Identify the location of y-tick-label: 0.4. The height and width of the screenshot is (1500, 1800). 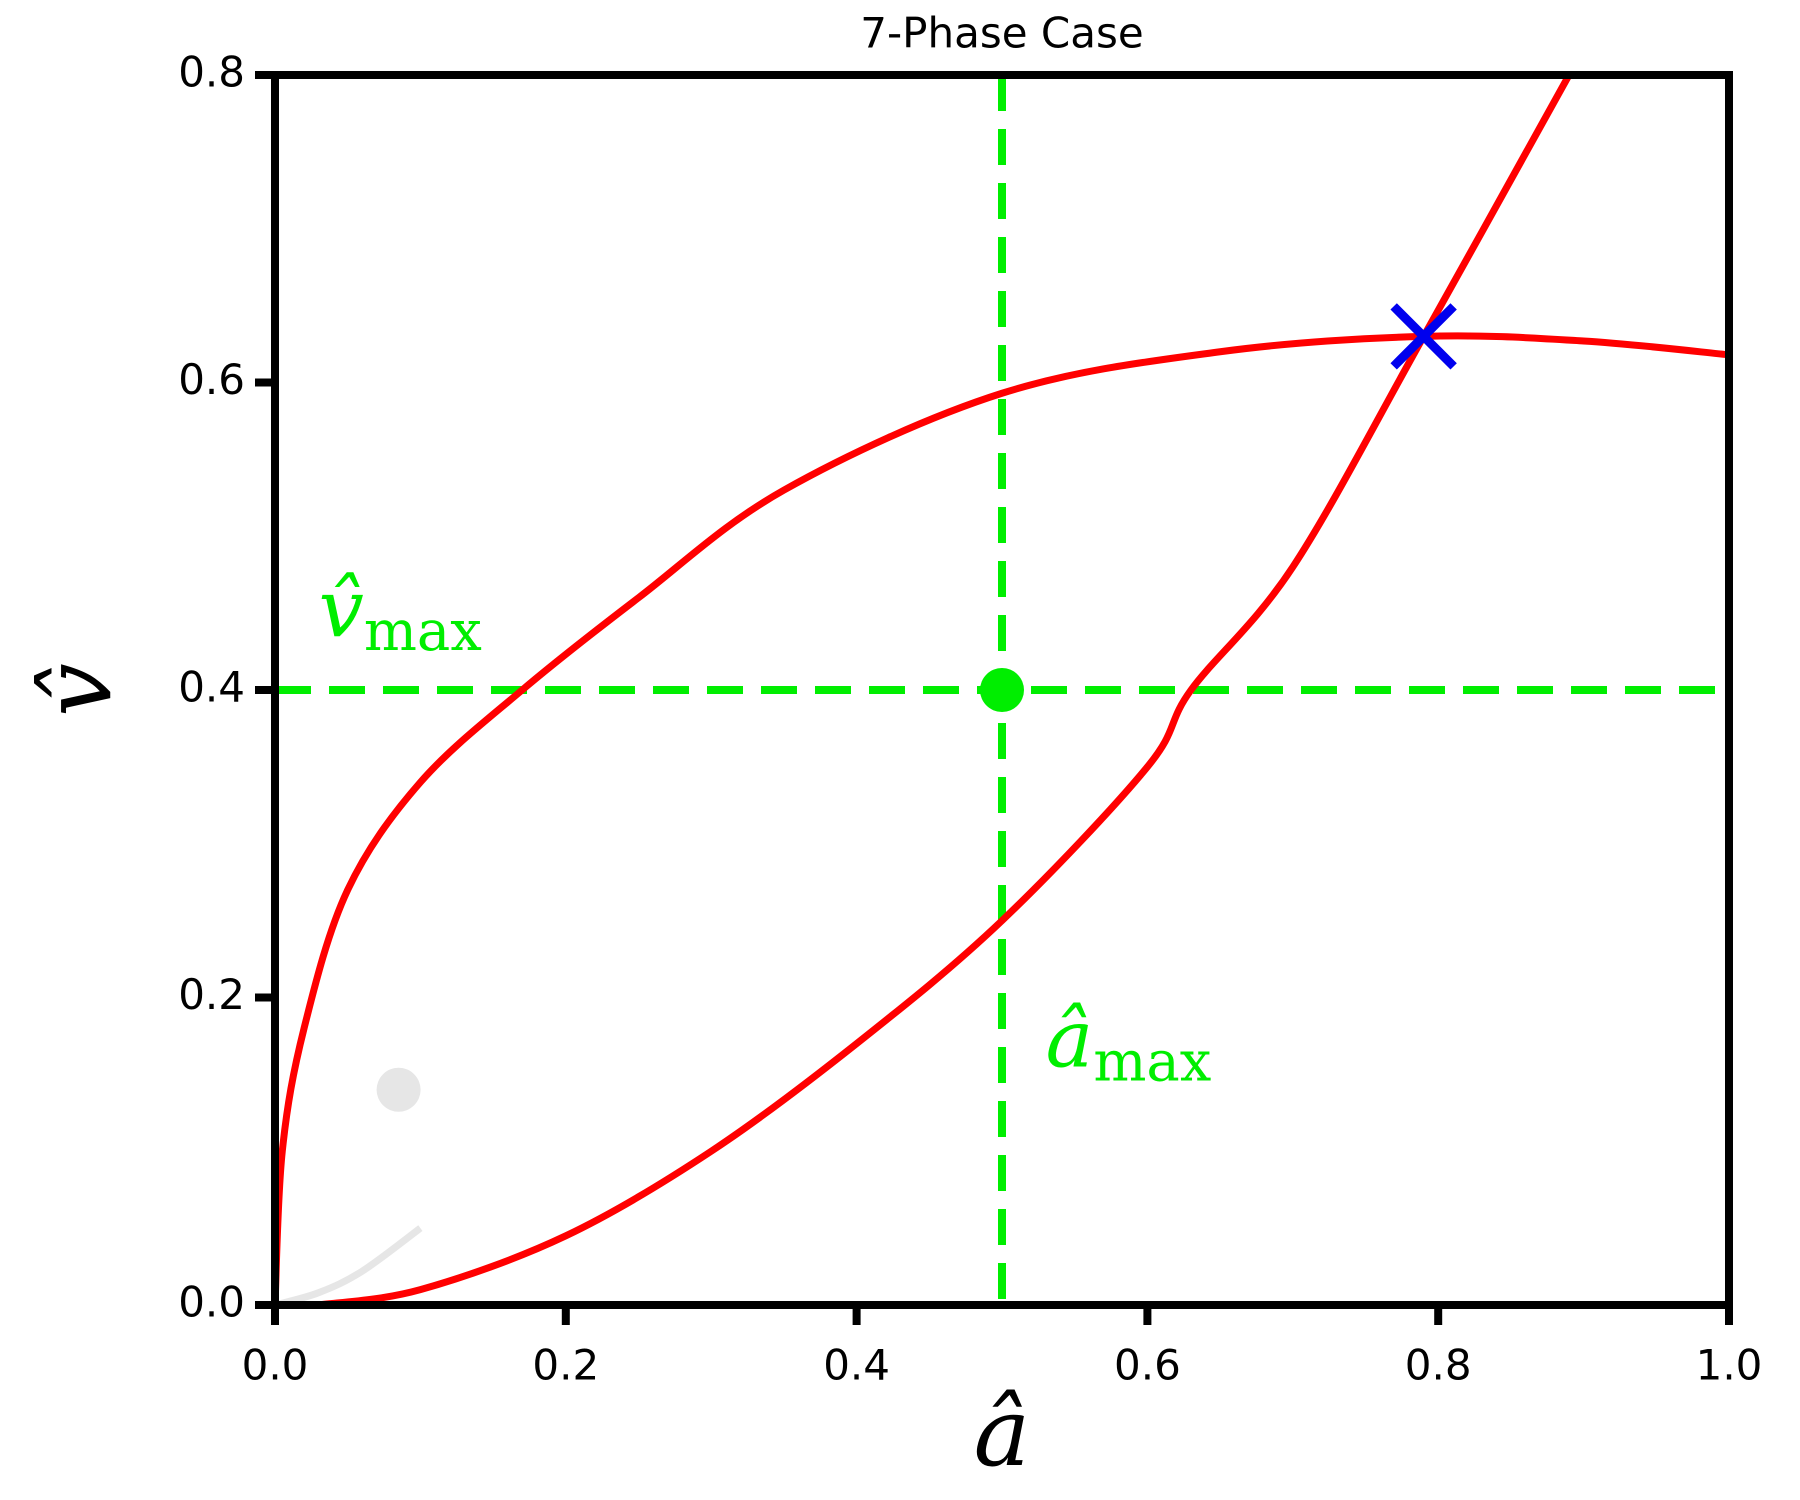
(211, 687).